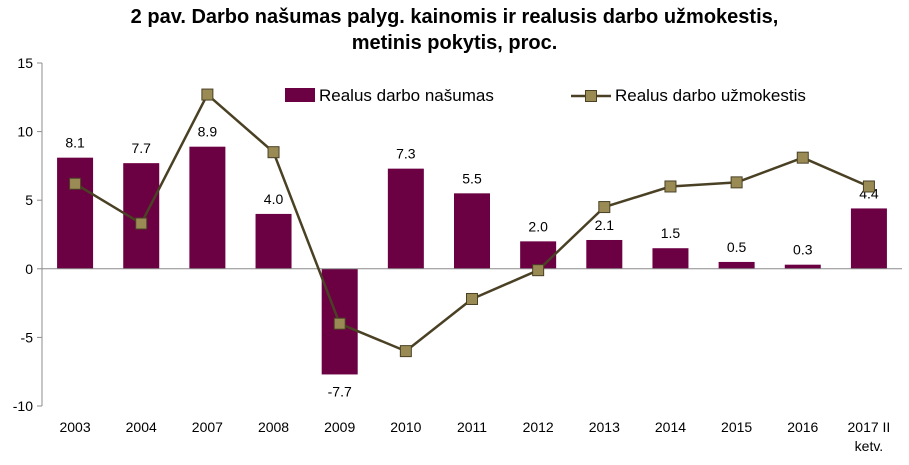 The image size is (909, 465). Describe the element at coordinates (339, 427) in the screenshot. I see `x-tick-label: 2009` at that location.